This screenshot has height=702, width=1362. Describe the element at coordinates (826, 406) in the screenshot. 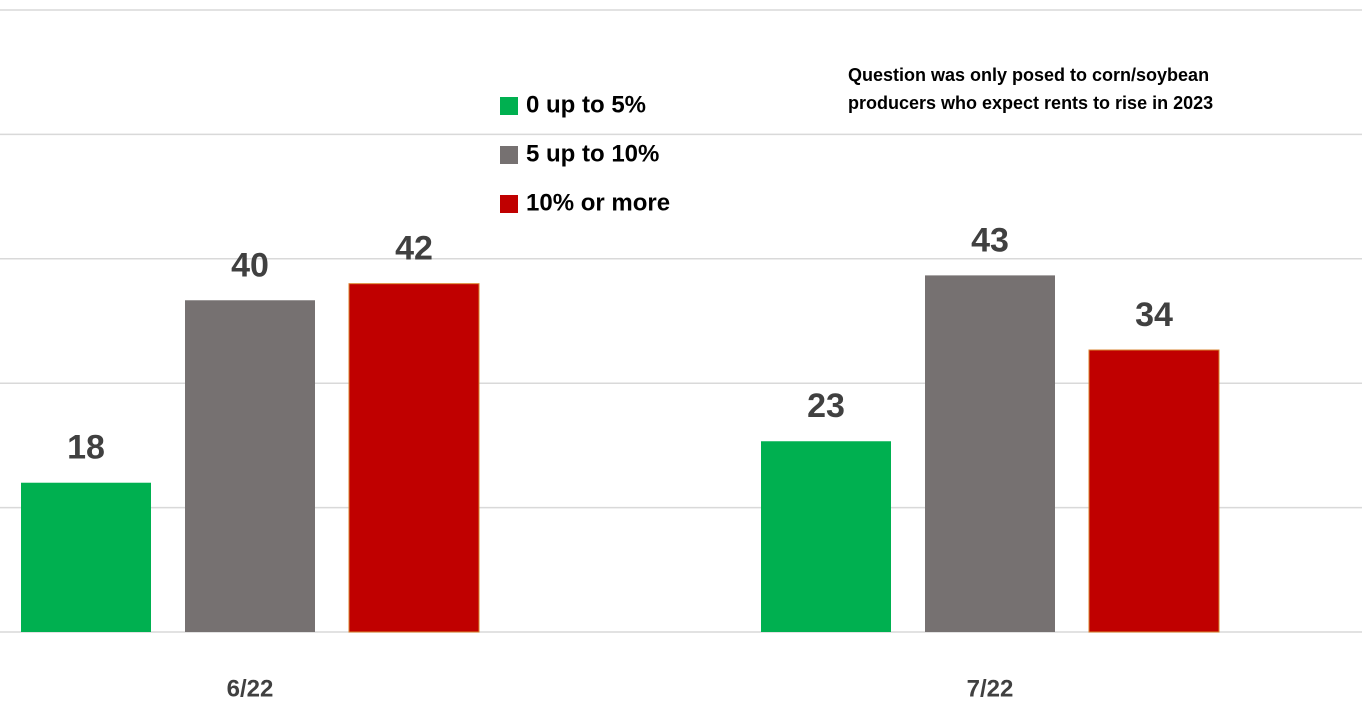

I see `data-label: 23` at that location.